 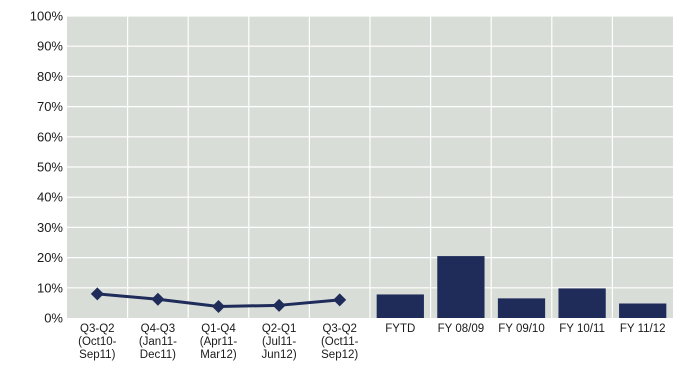 What do you see at coordinates (50, 287) in the screenshot?
I see `y-tick-label: 10%` at bounding box center [50, 287].